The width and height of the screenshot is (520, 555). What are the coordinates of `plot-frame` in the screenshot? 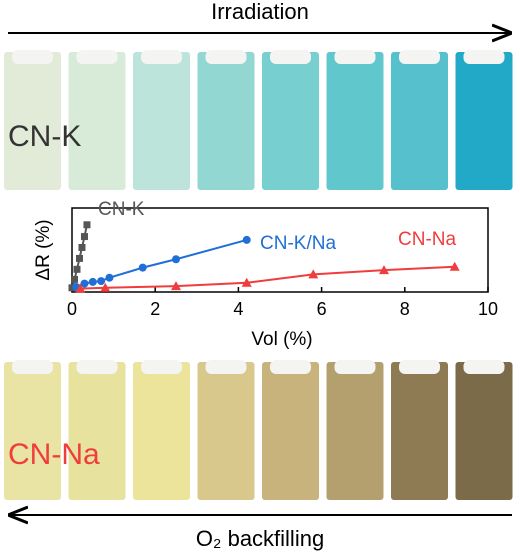 It's located at (280, 250).